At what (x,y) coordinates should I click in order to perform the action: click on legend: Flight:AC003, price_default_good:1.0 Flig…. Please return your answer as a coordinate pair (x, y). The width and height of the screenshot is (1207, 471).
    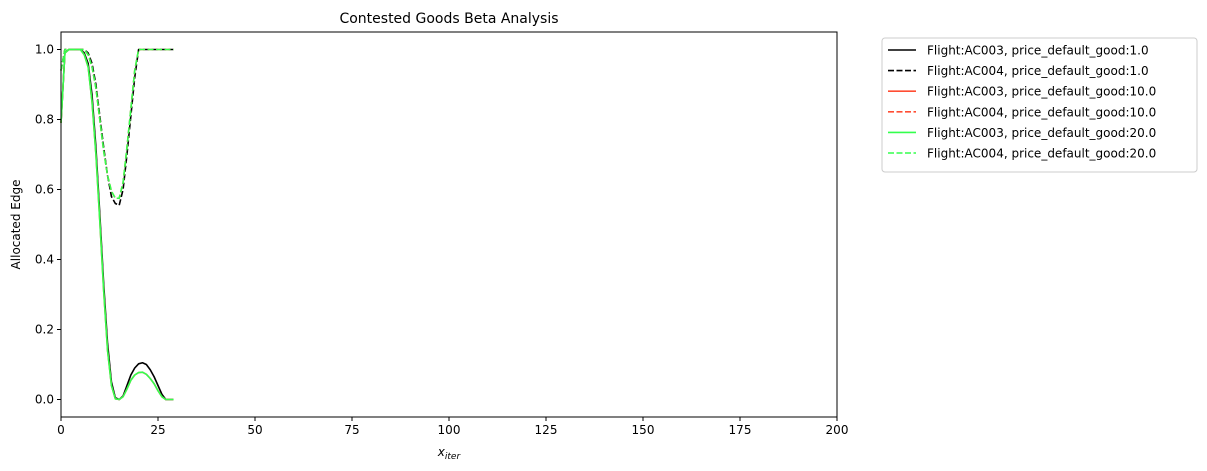
    Looking at the image, I should click on (1039, 105).